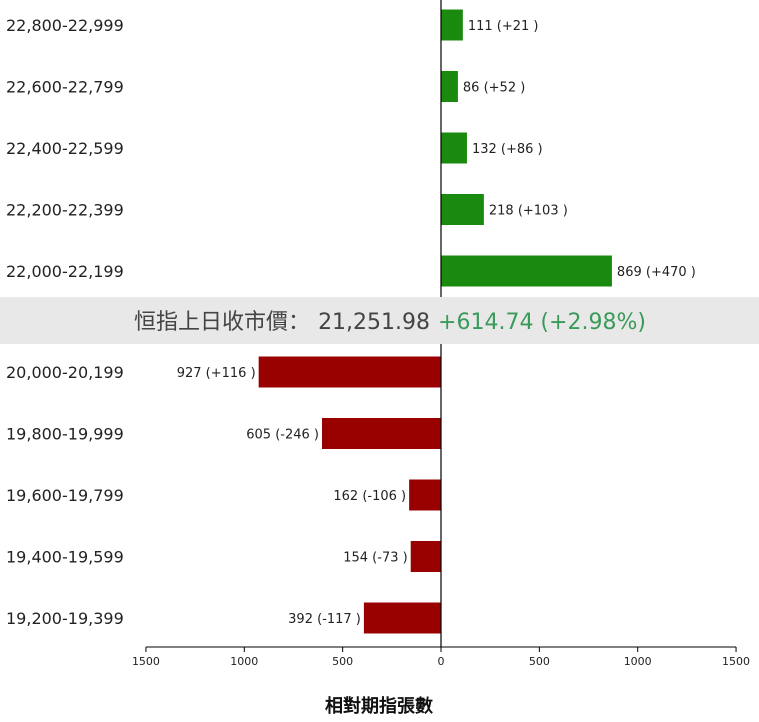 The width and height of the screenshot is (759, 722). Describe the element at coordinates (282, 435) in the screenshot. I see `data-label: 605 (-246 )` at that location.